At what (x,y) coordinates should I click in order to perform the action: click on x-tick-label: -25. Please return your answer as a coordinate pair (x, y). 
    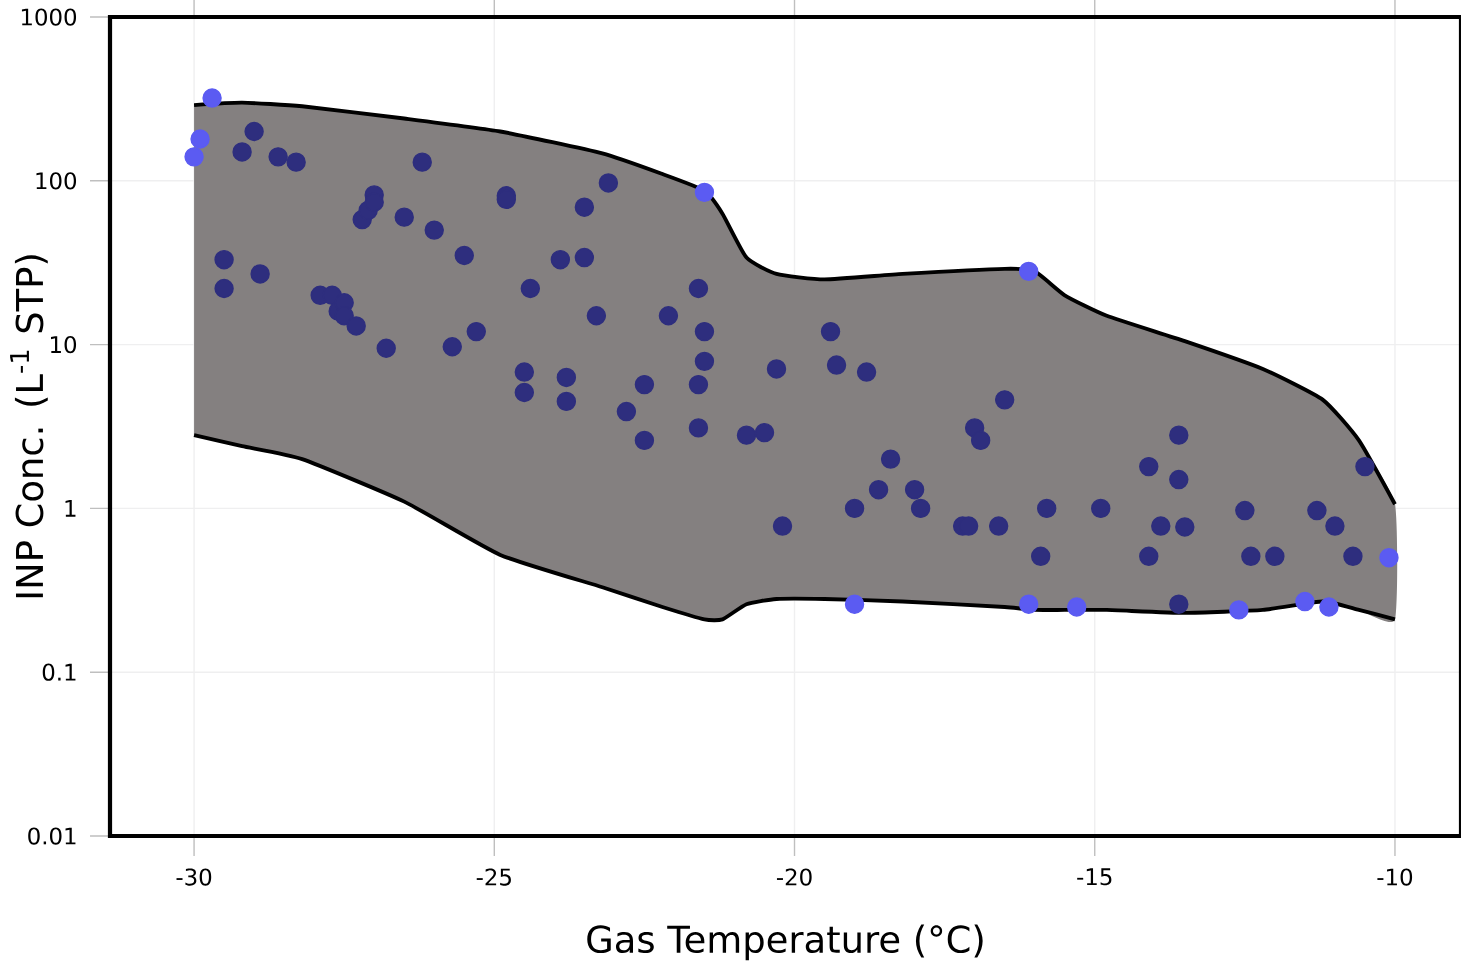
    Looking at the image, I should click on (493, 877).